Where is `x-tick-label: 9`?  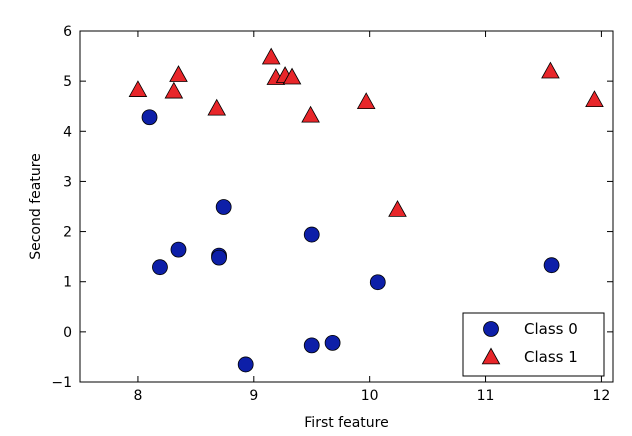
x-tick-label: 9 is located at coordinates (253, 396).